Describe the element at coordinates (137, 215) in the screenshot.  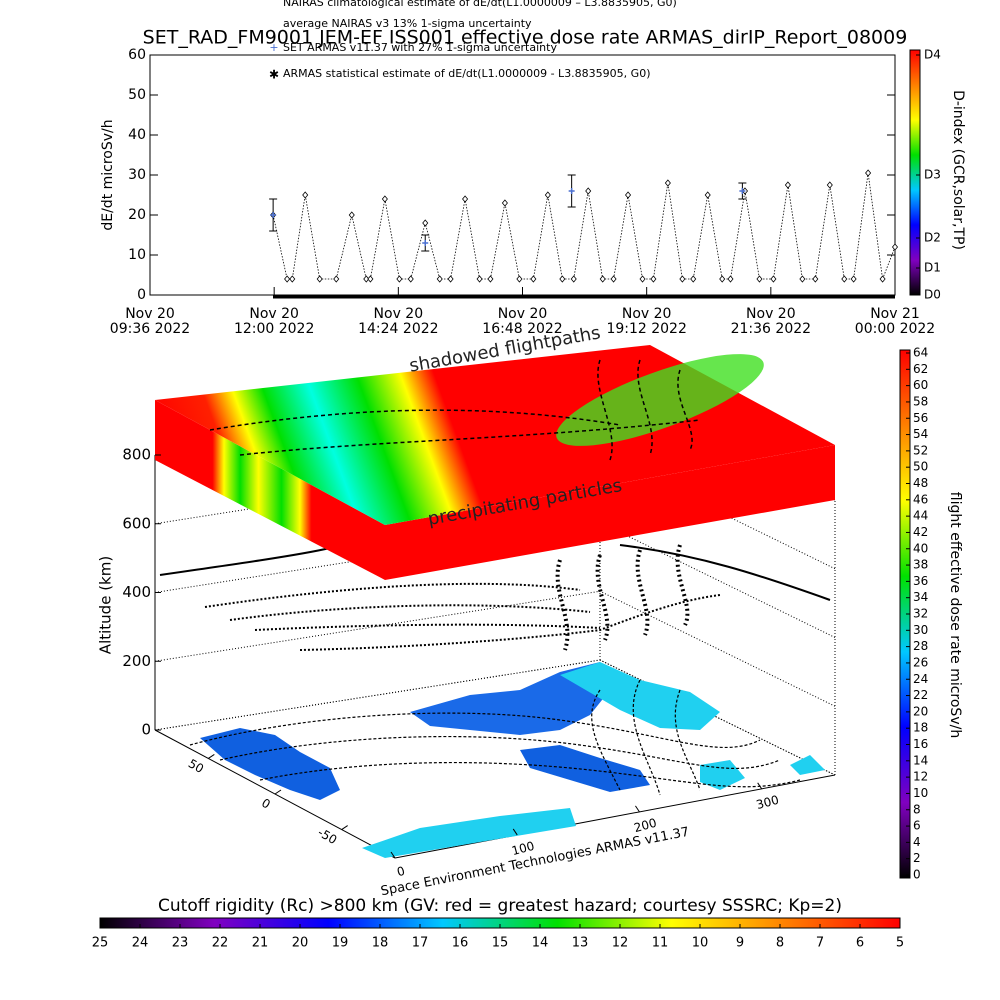
I see `y-tick-label: 20` at that location.